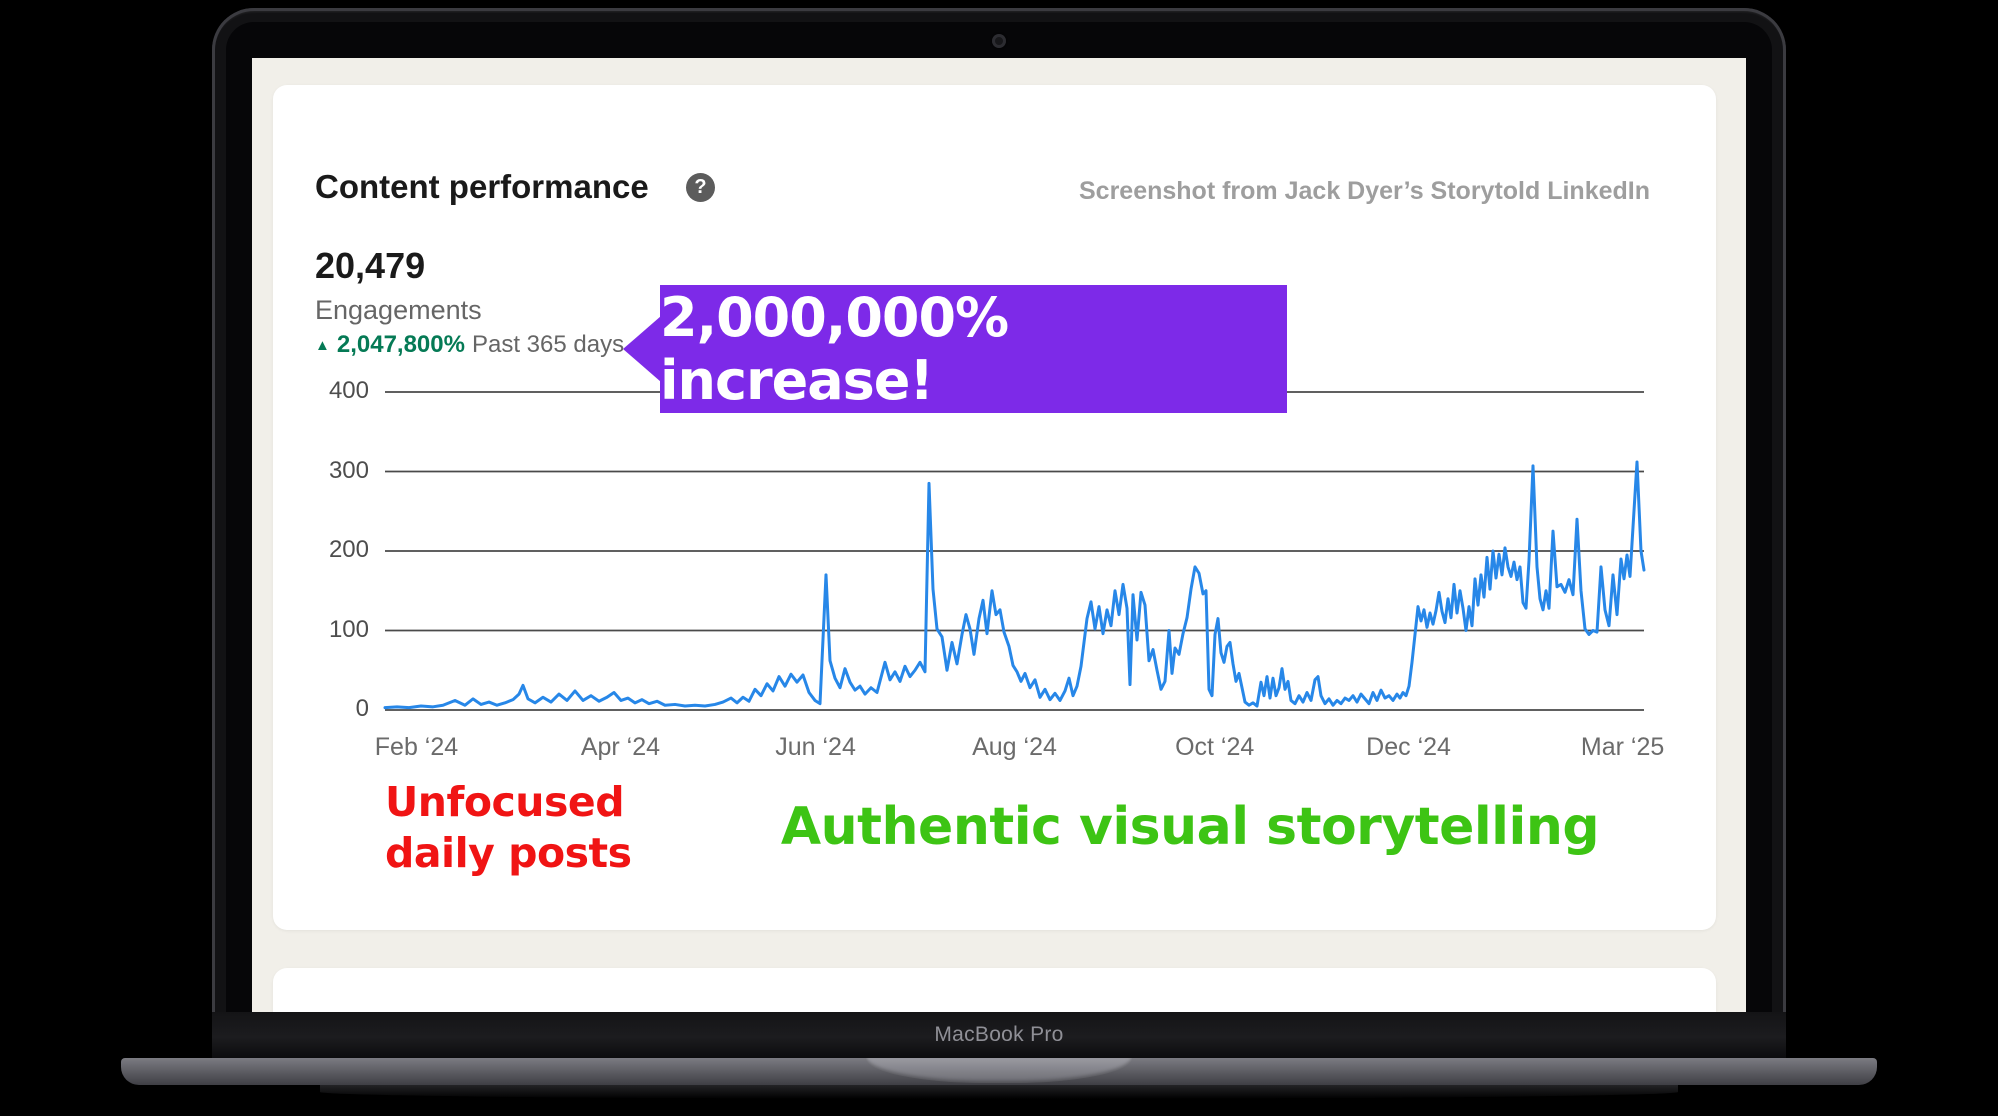 The image size is (1998, 1116). What do you see at coordinates (1215, 747) in the screenshot?
I see `x-tick-4: Oct ‘24` at bounding box center [1215, 747].